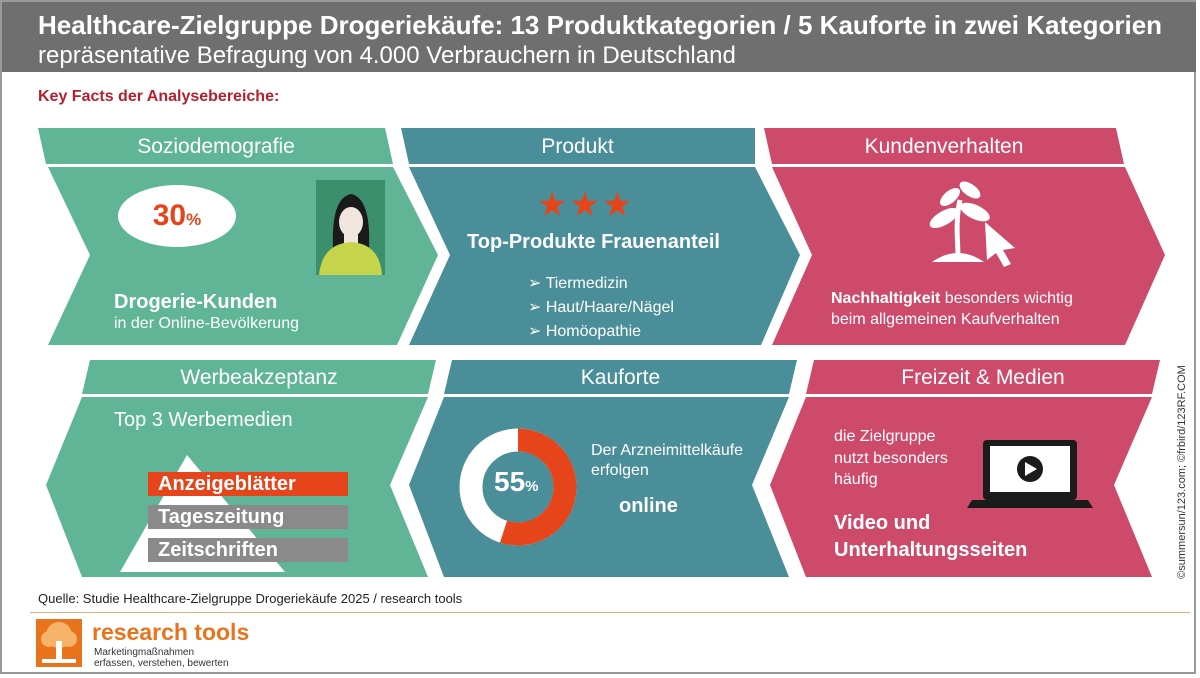  What do you see at coordinates (169, 215) in the screenshot?
I see `sozio-percent-value: 30` at bounding box center [169, 215].